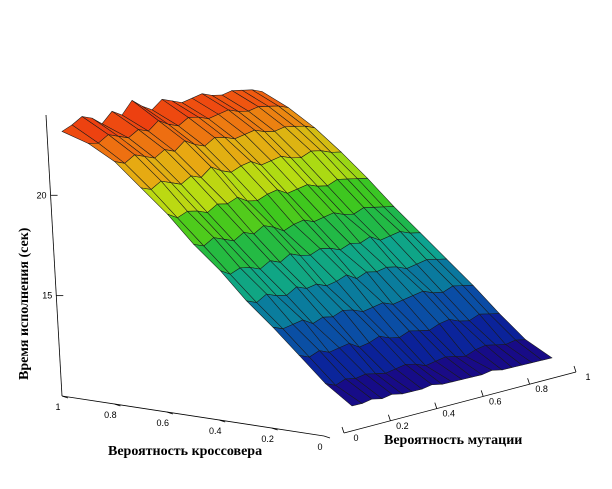 The height and width of the screenshot is (489, 612). What do you see at coordinates (57, 407) in the screenshot?
I see `x-tick-label: 1` at bounding box center [57, 407].